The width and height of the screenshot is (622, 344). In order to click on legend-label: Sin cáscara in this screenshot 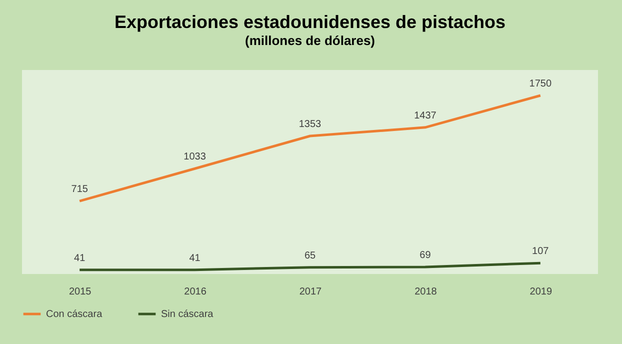, I will do `click(187, 314)`.